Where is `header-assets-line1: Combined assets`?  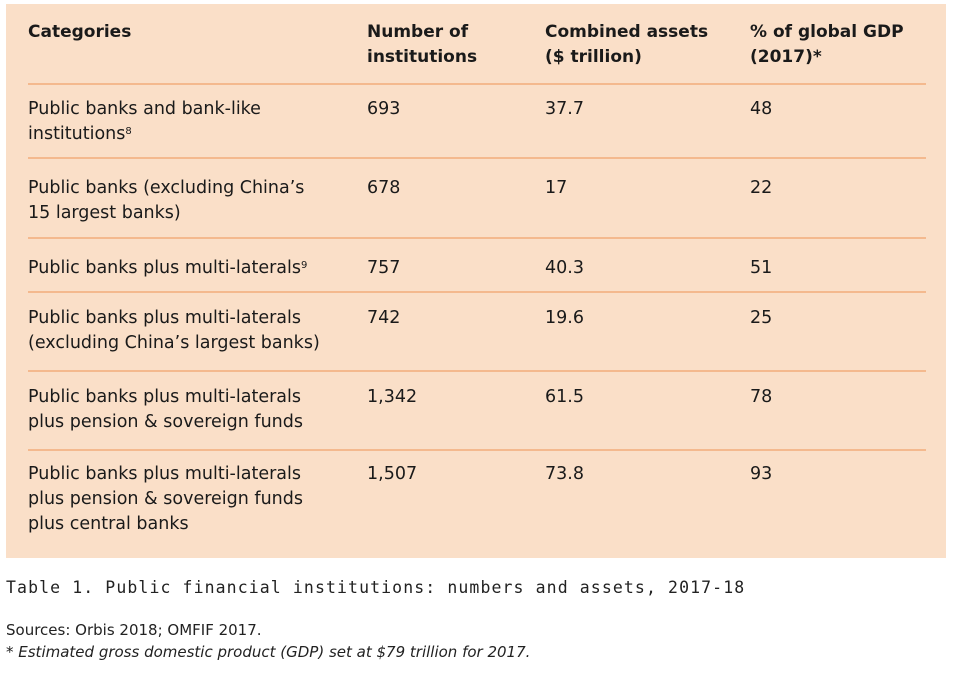
header-assets-line1: Combined assets is located at coordinates (627, 32).